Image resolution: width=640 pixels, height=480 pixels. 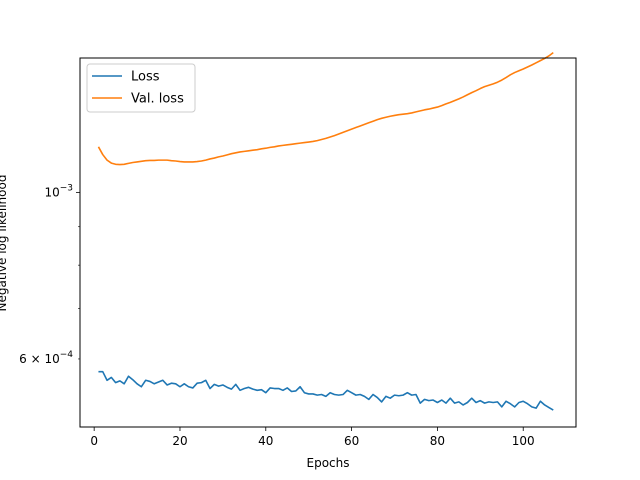 What do you see at coordinates (437, 441) in the screenshot?
I see `x-tick-label: 80` at bounding box center [437, 441].